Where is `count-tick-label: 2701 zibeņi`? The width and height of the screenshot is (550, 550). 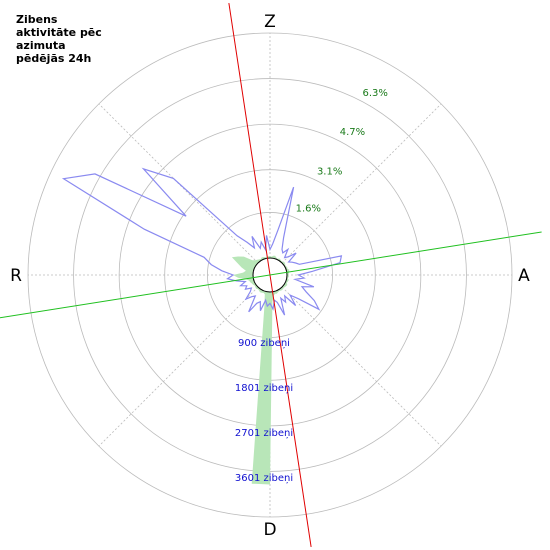
count-tick-label: 2701 zibeņi is located at coordinates (264, 433).